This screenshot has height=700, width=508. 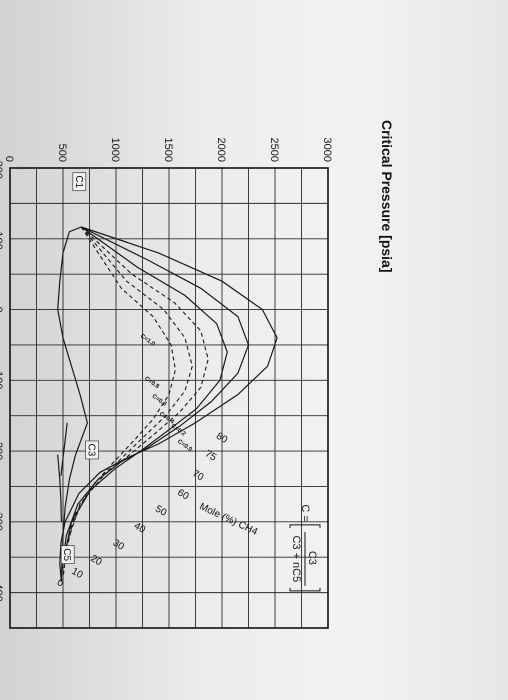 What do you see at coordinates (2, 380) in the screenshot?
I see `x-tick-label: 100` at bounding box center [2, 380].